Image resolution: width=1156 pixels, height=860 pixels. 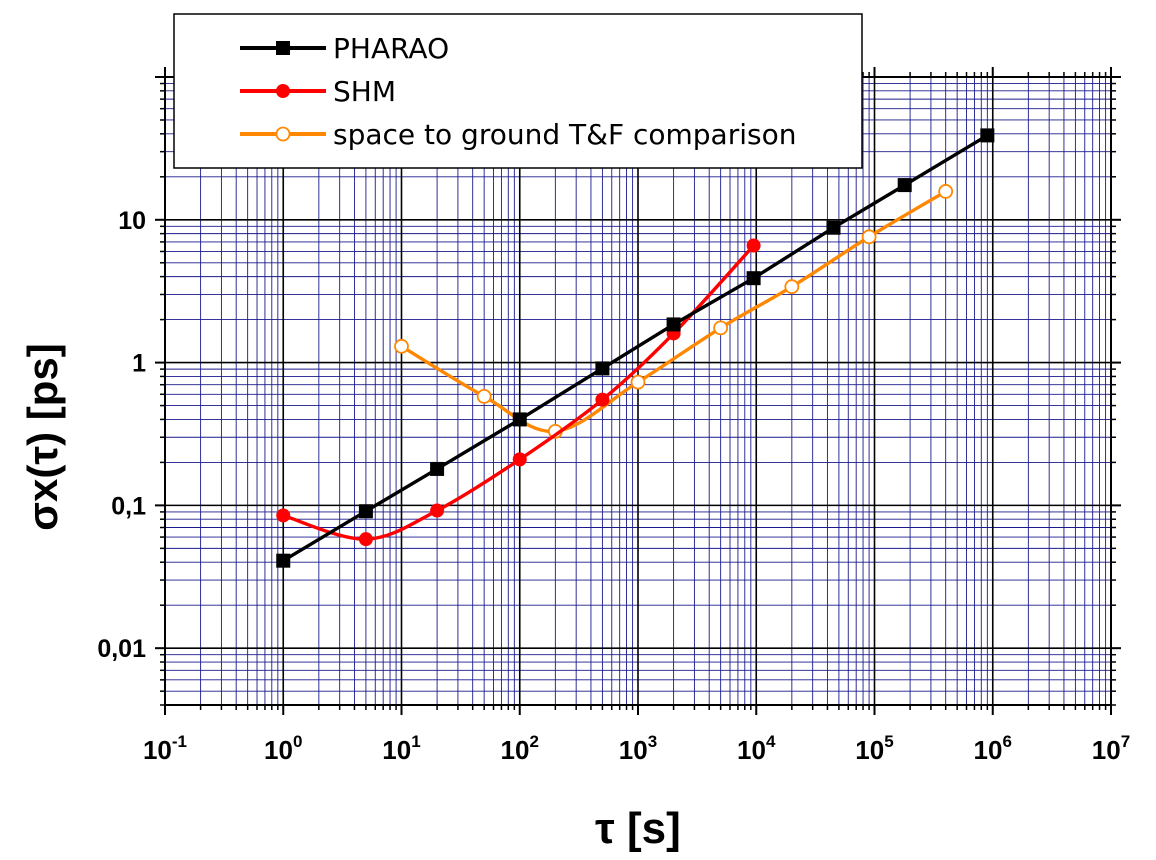 I want to click on y-tick-labels: 0,01 0,1 1 10, so click(x=121, y=435).